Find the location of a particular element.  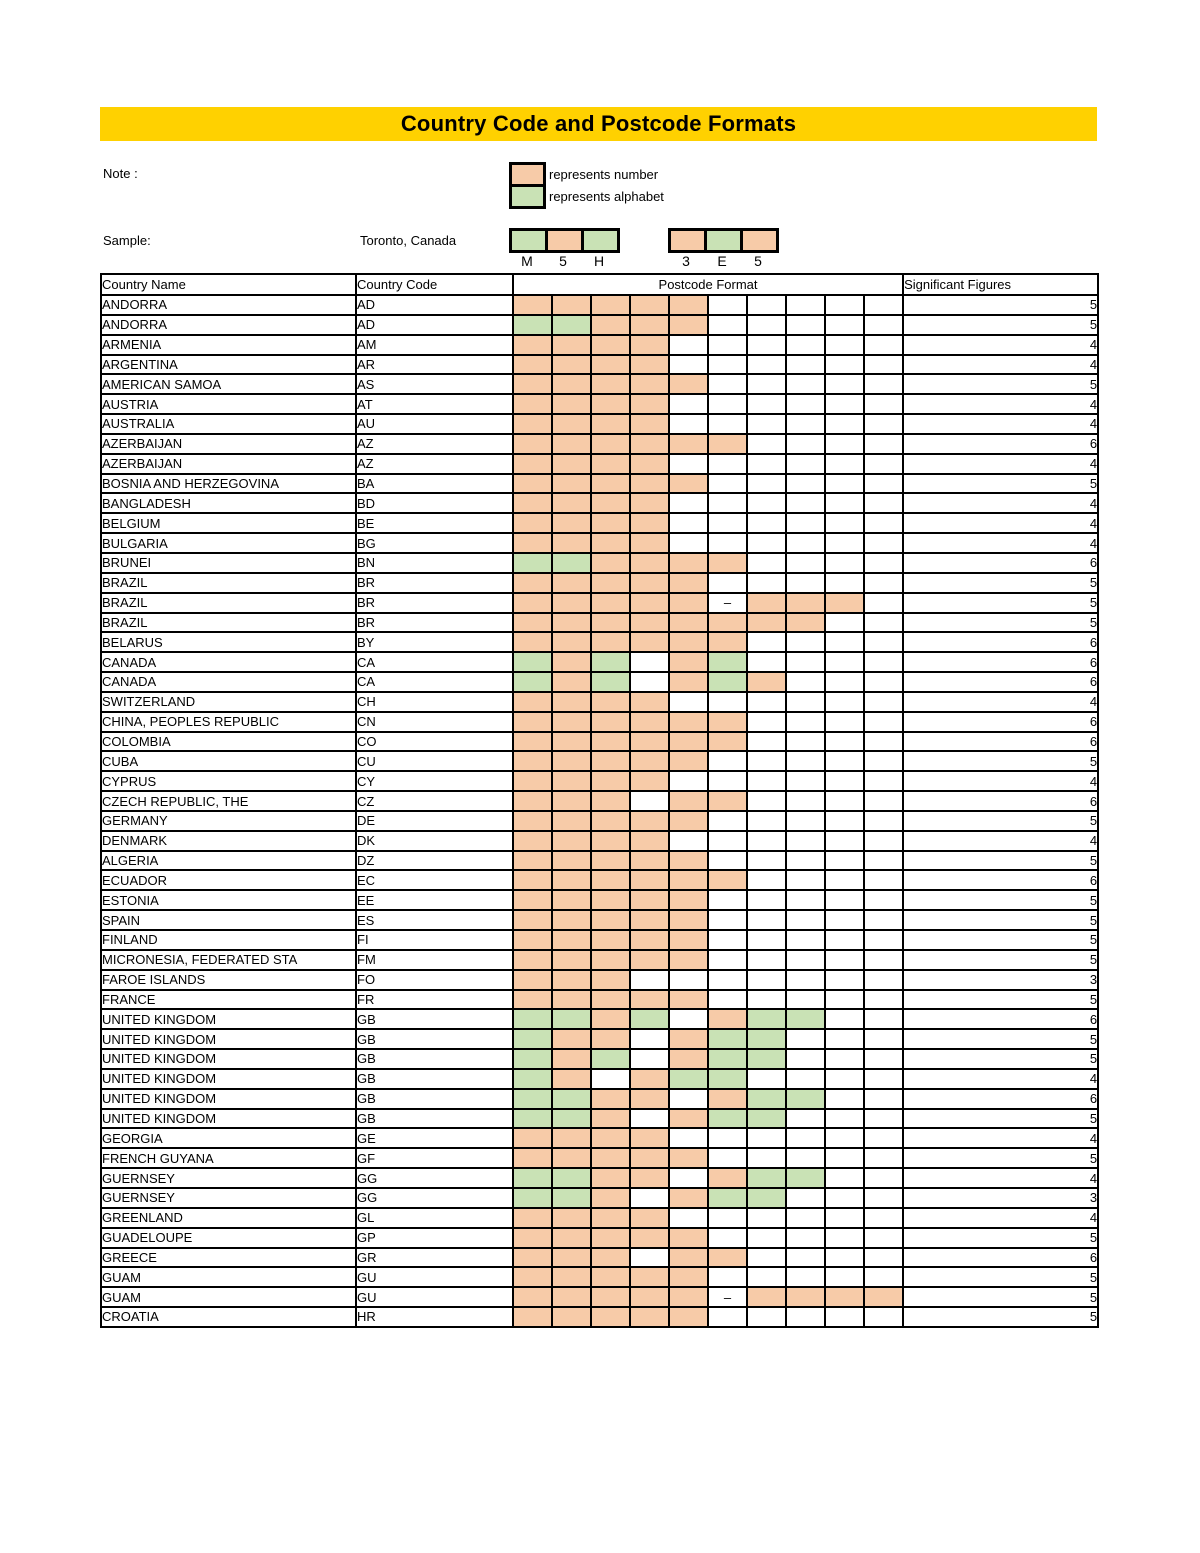

country-code-cell: BG is located at coordinates (434, 543).